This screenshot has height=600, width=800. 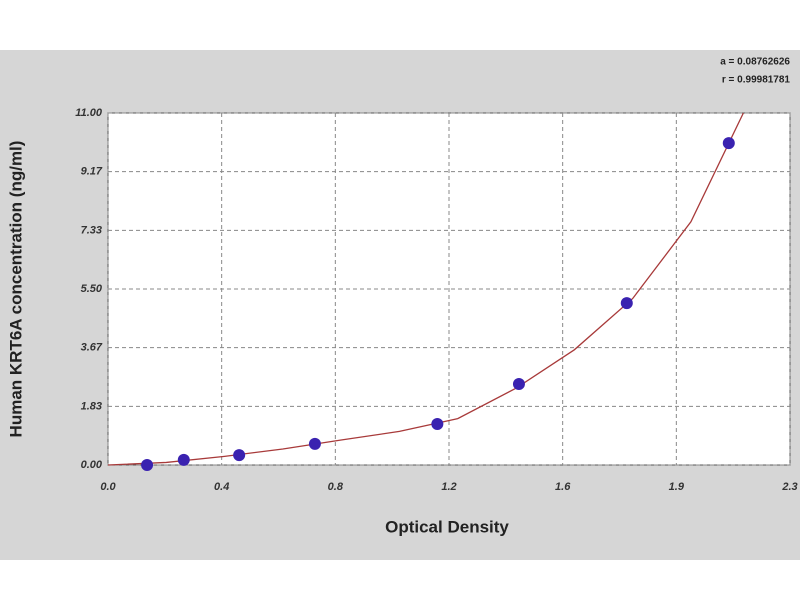 I want to click on x-tick-label: 0.8, so click(x=336, y=487).